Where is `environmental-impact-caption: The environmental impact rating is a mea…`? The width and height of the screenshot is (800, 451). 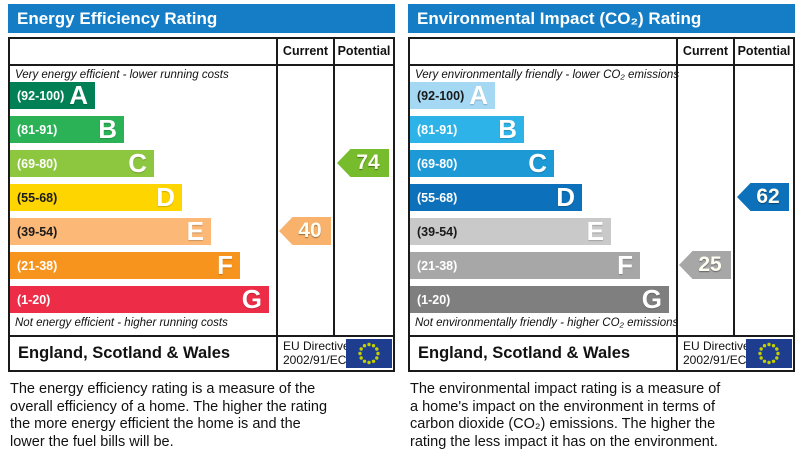
environmental-impact-caption: The environmental impact rating is a mea… is located at coordinates (565, 415).